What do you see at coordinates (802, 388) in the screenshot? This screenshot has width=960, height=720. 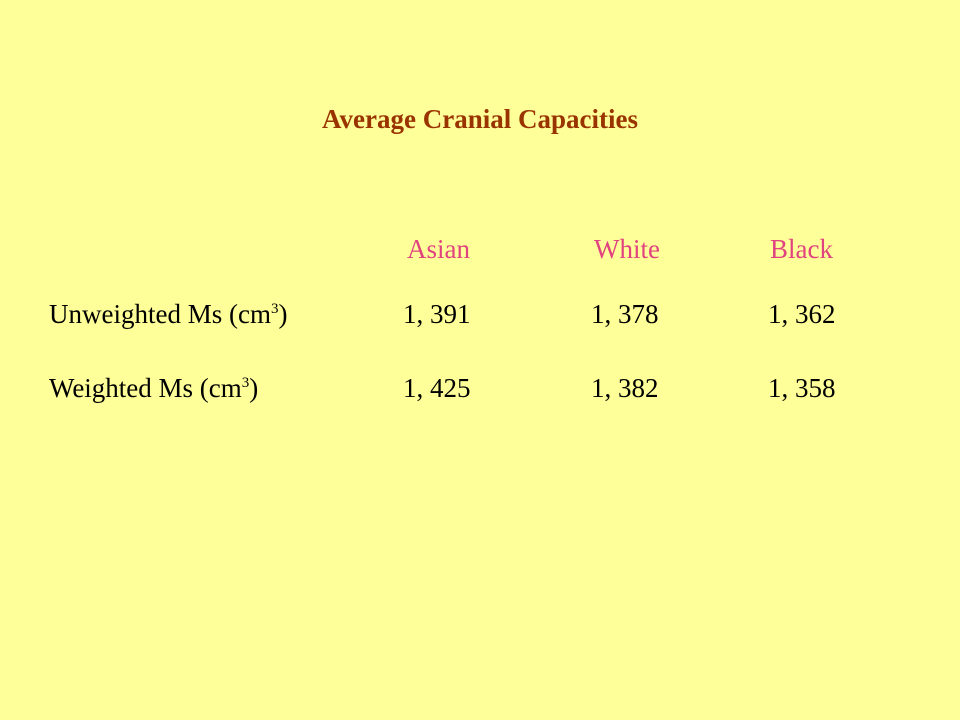 I see `cell-weighted-black: 1, 358` at bounding box center [802, 388].